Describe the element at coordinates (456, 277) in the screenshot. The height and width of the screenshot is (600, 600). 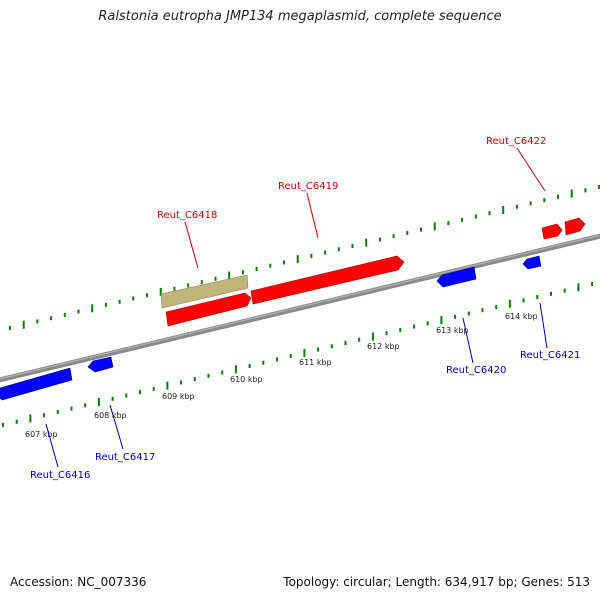
I see `gene-Reut_C6420` at that location.